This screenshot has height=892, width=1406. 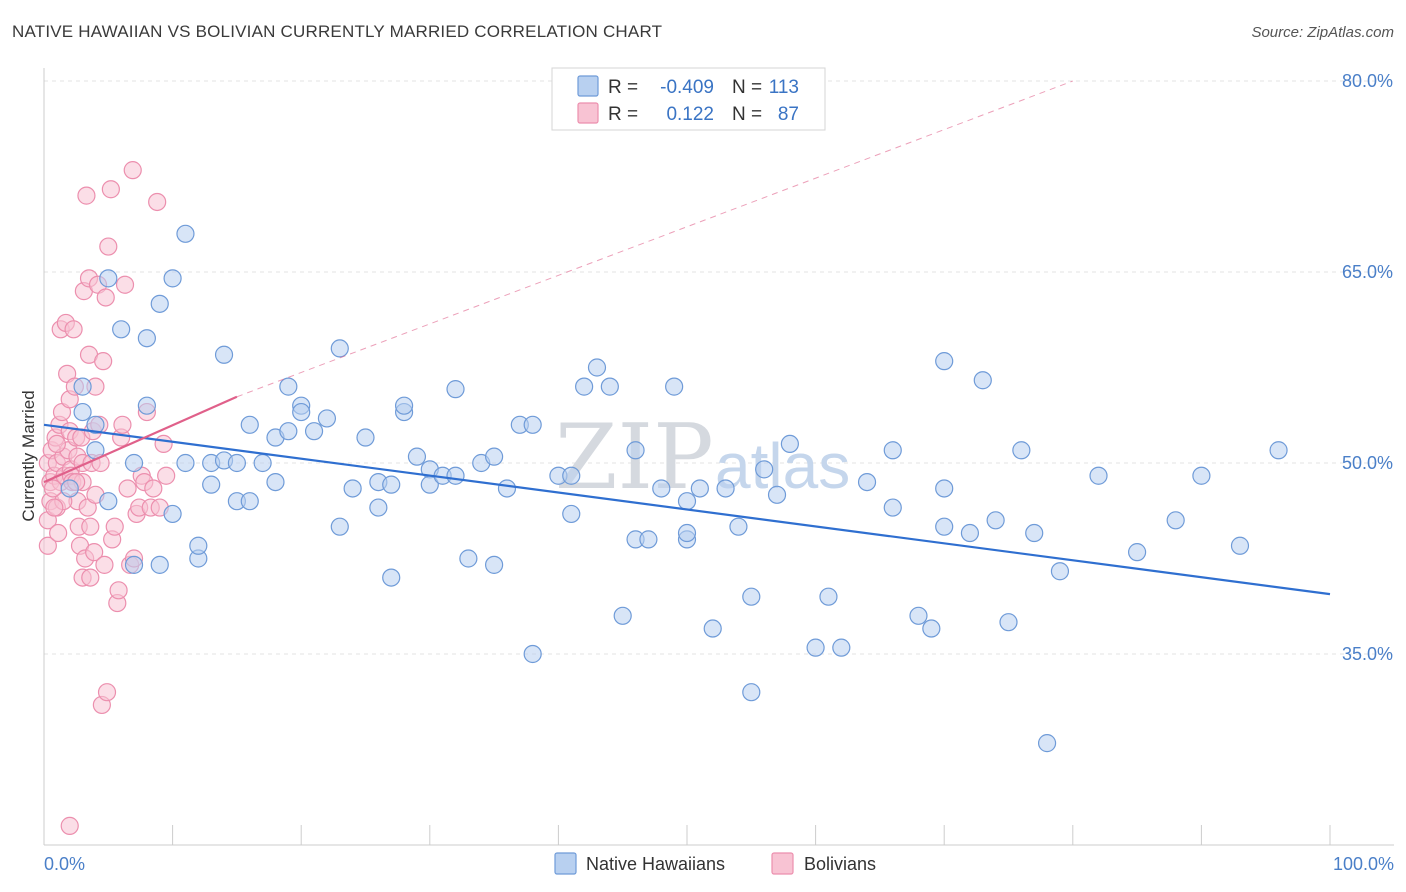 What do you see at coordinates (782, 863) in the screenshot?
I see `legend-bolivians-swatch` at bounding box center [782, 863].